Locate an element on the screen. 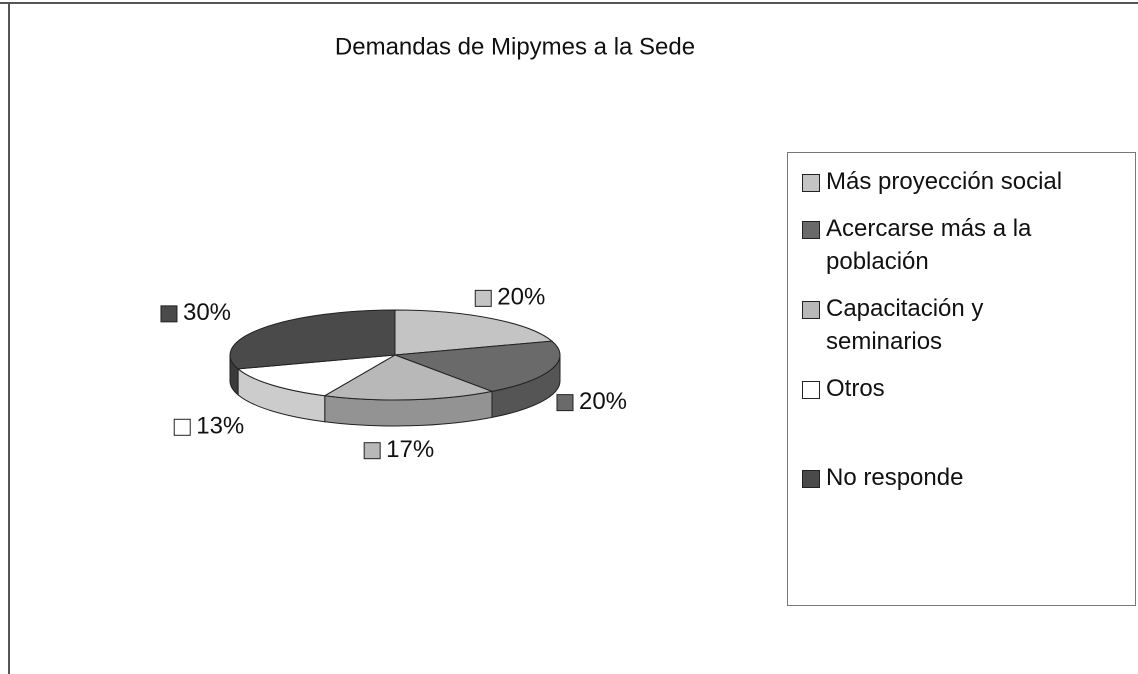  legend-entry: Más proyección social is located at coordinates (937, 181).